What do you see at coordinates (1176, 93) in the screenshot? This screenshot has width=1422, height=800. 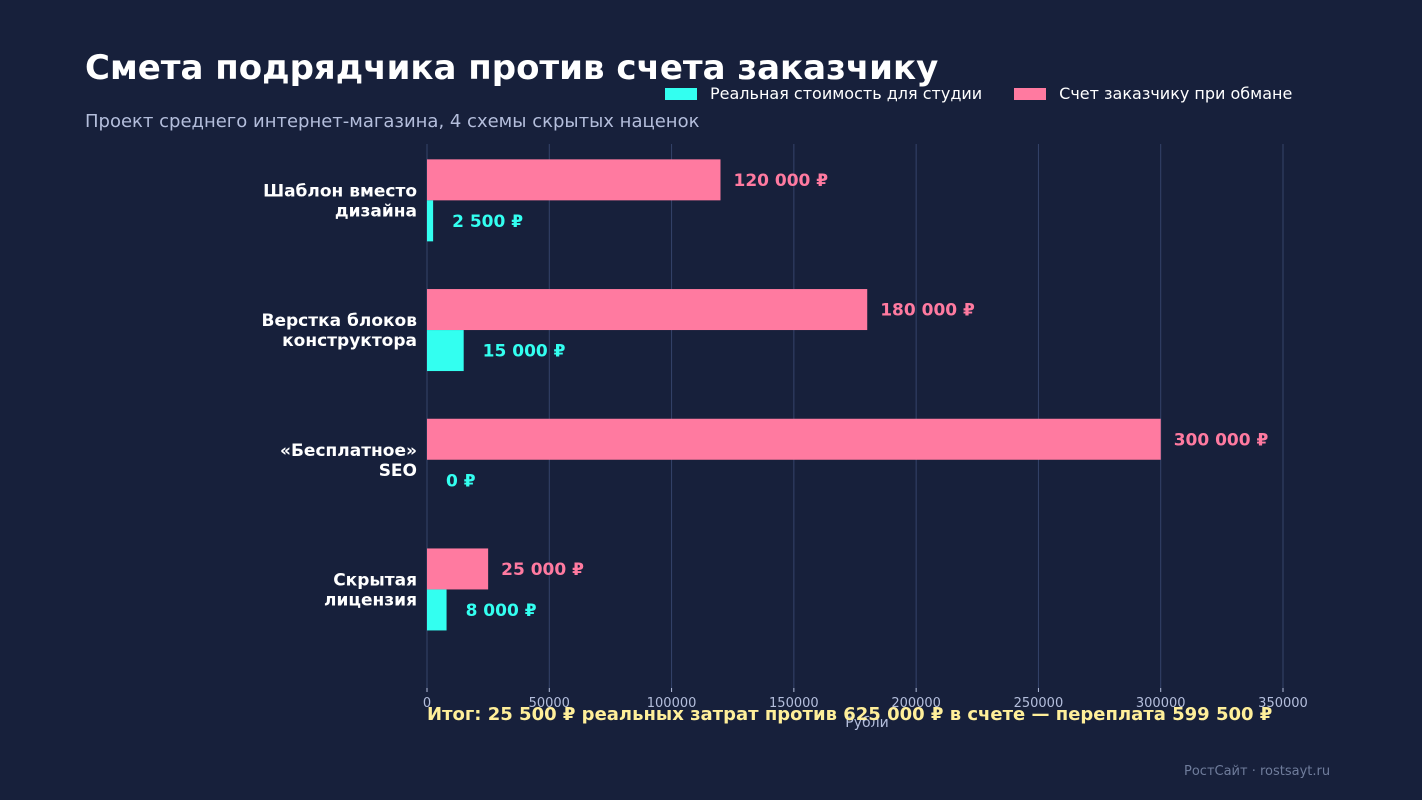 I see `legend-label-invoice: Счет заказчику при обмане` at bounding box center [1176, 93].